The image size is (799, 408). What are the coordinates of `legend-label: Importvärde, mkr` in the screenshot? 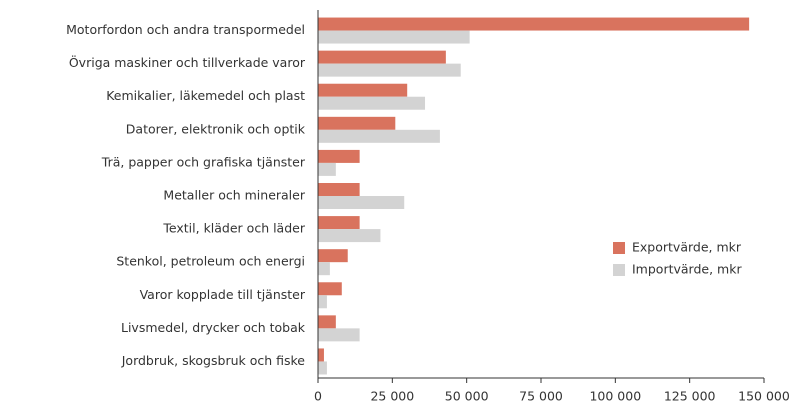 It's located at (687, 269).